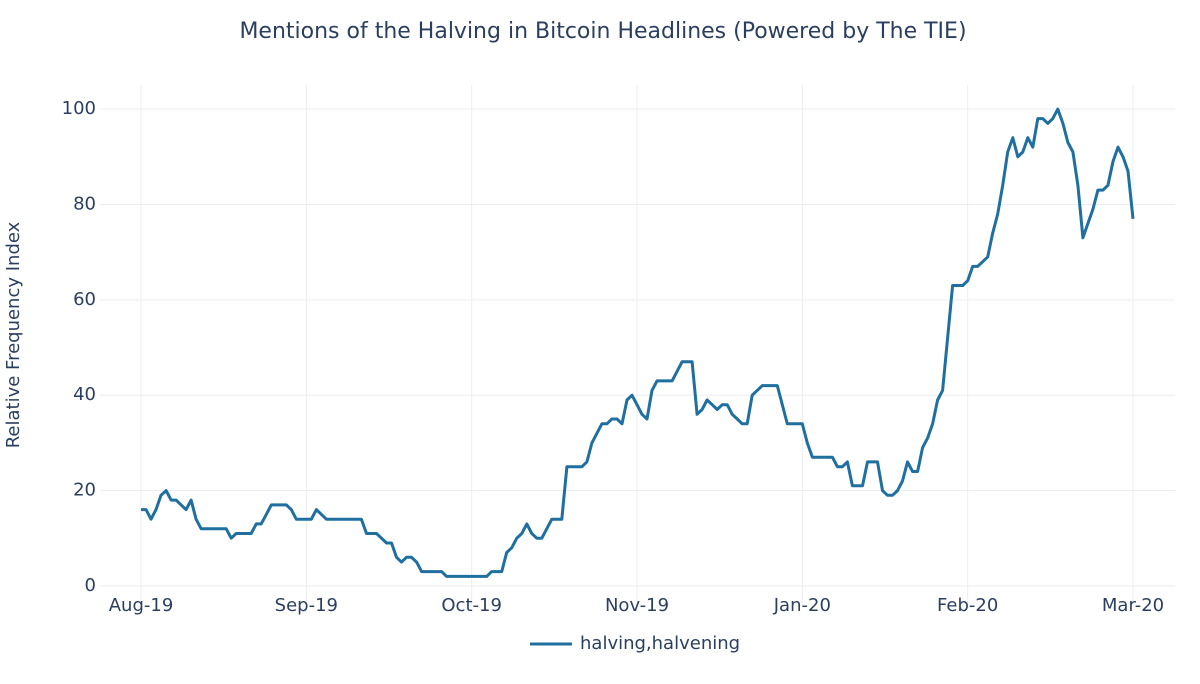 The height and width of the screenshot is (684, 1200). What do you see at coordinates (1133, 605) in the screenshot?
I see `x-tick-label: Mar-20` at bounding box center [1133, 605].